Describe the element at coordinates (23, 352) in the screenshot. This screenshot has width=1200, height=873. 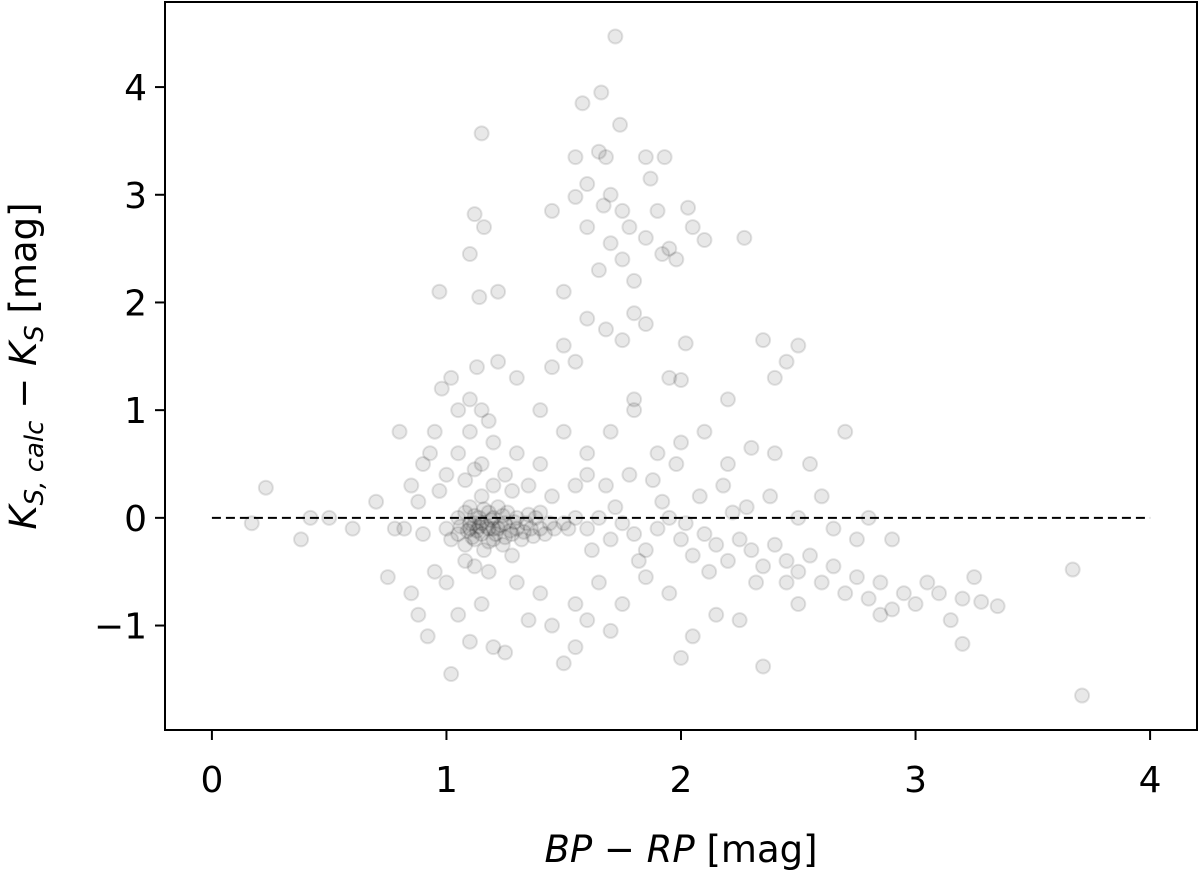
I see `label-part: K` at that location.